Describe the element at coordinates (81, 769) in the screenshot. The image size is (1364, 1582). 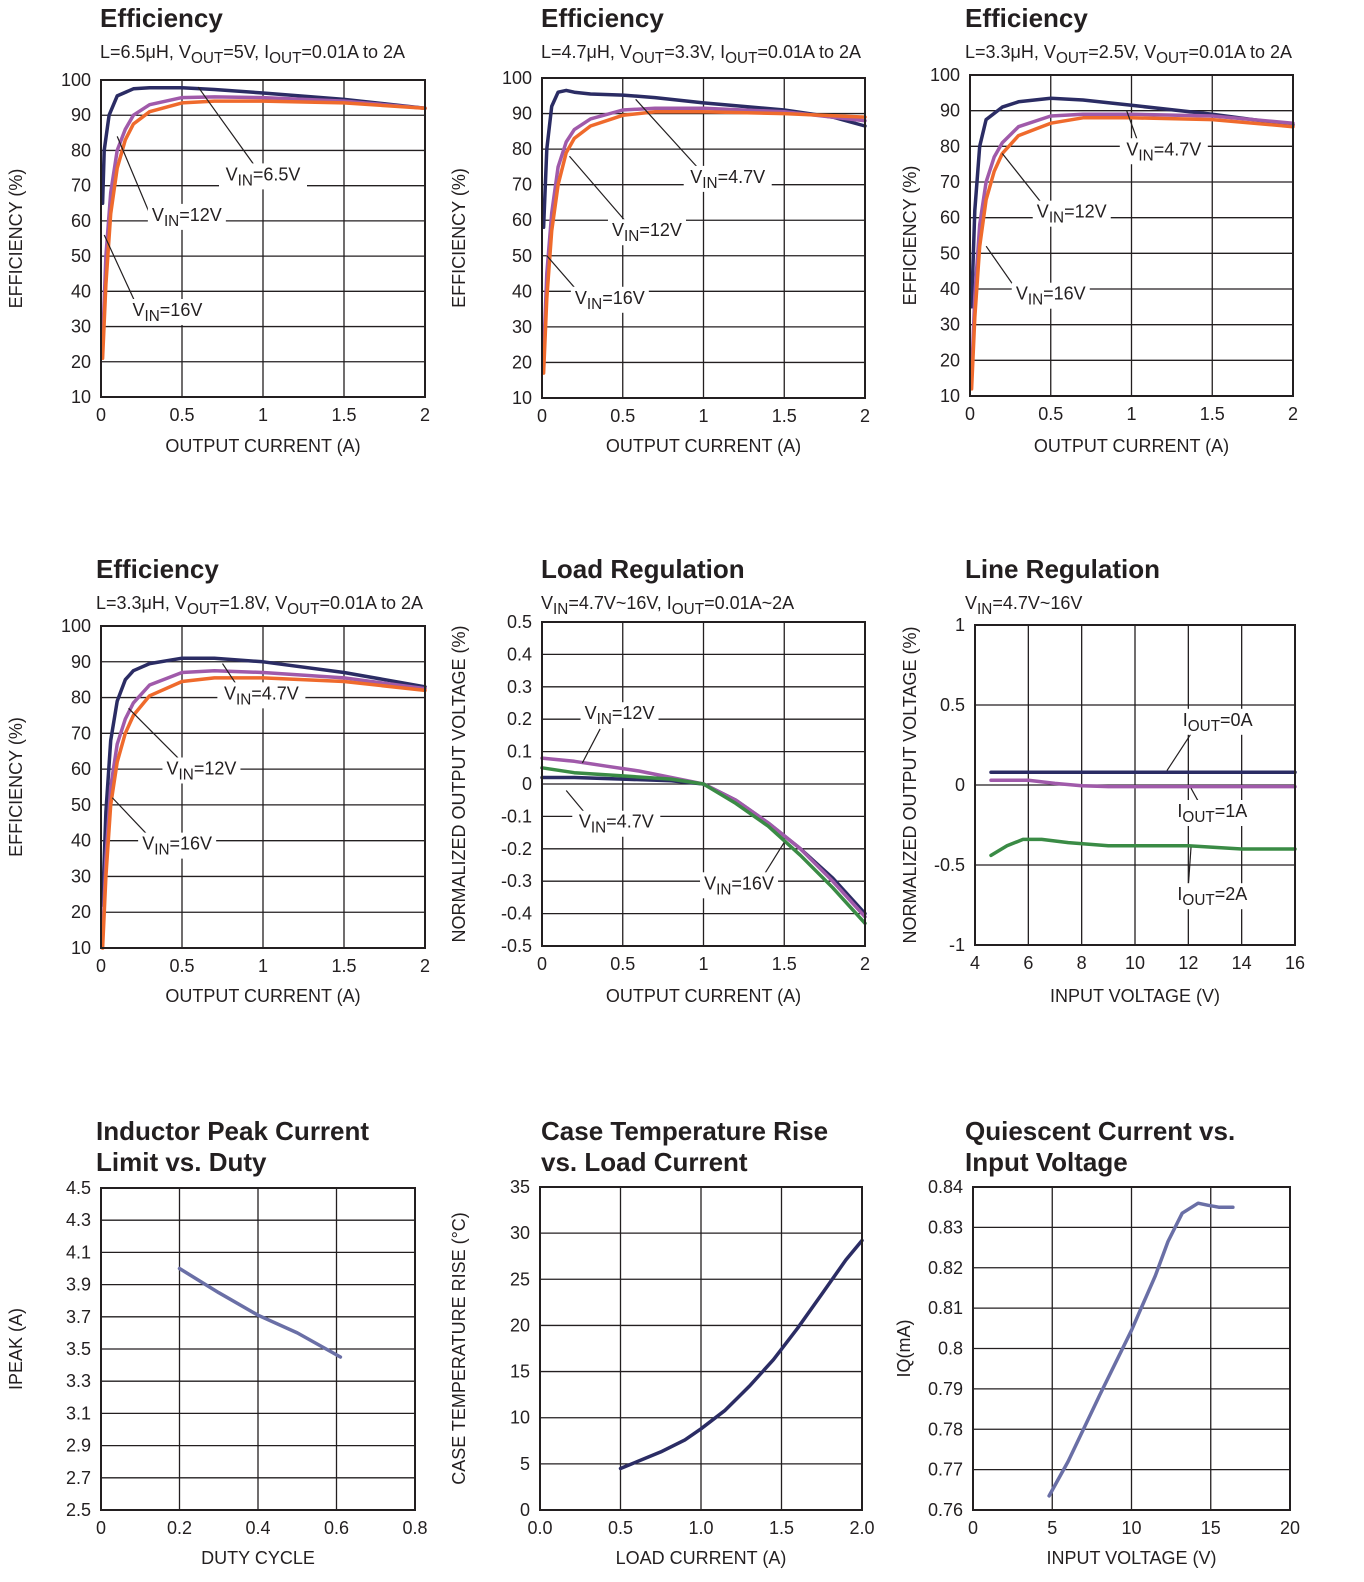
I see `y-tick-label: 60` at that location.